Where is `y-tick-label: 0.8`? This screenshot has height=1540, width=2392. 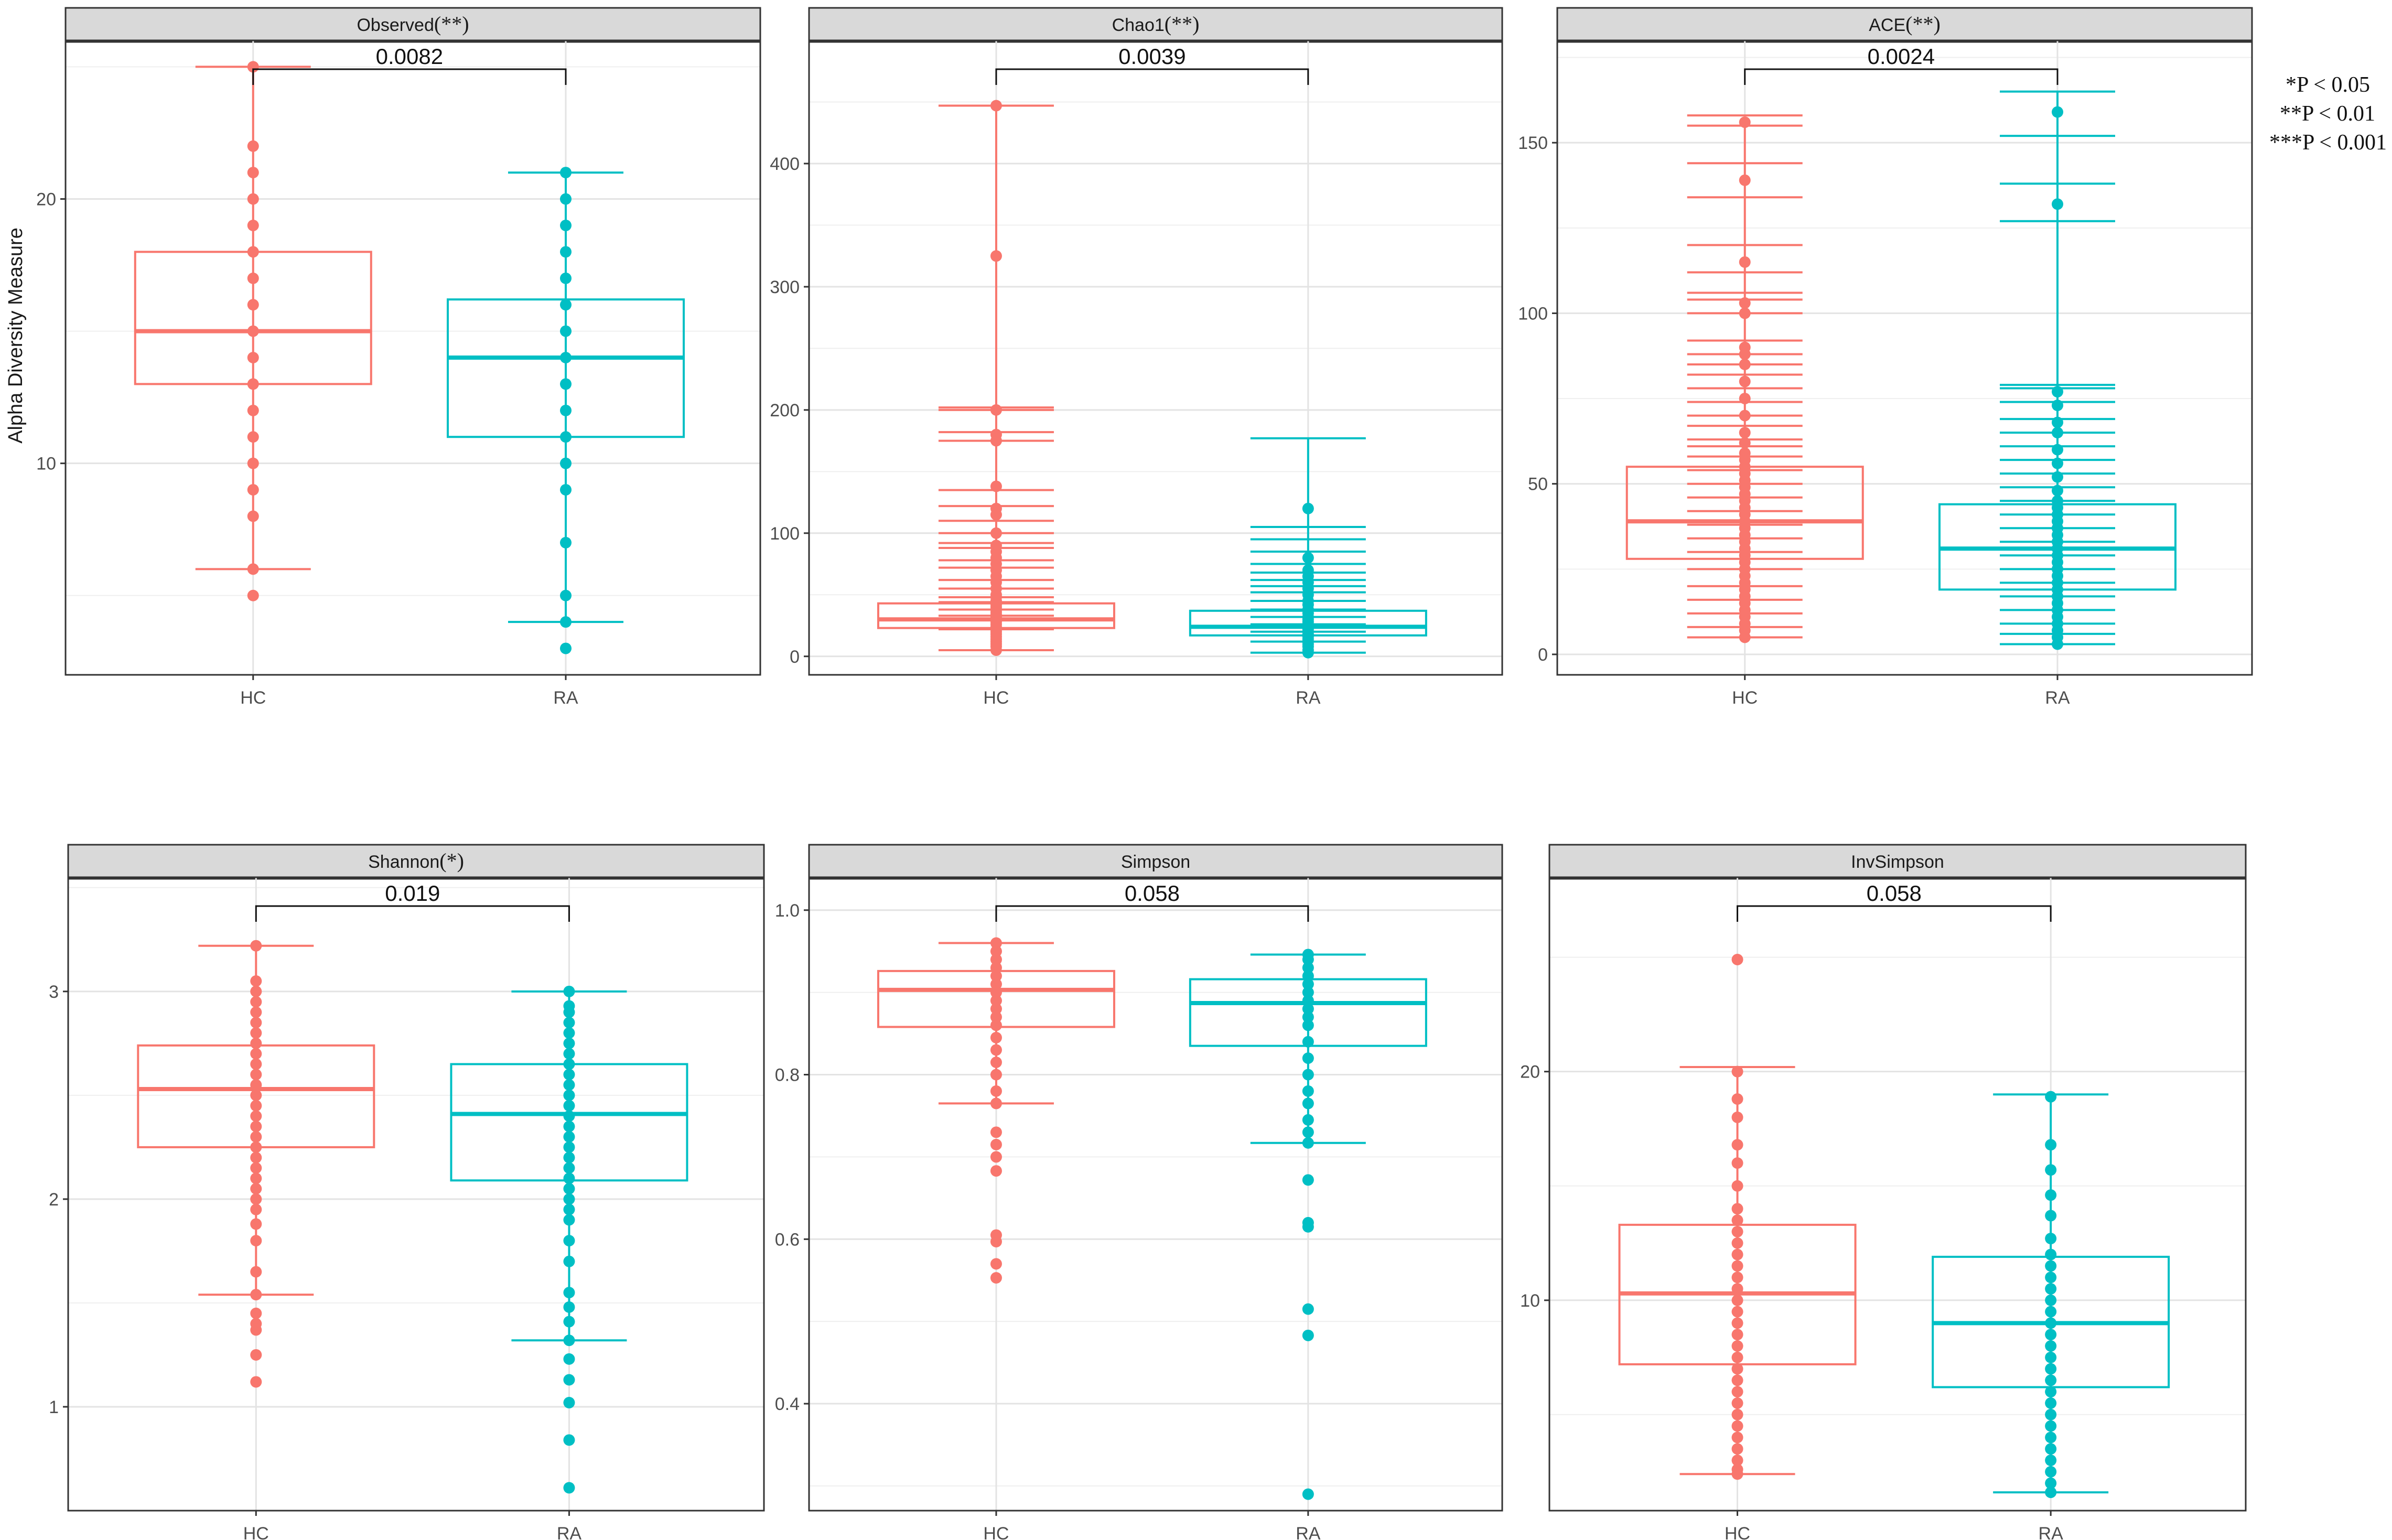
y-tick-label: 0.8 is located at coordinates (787, 1075).